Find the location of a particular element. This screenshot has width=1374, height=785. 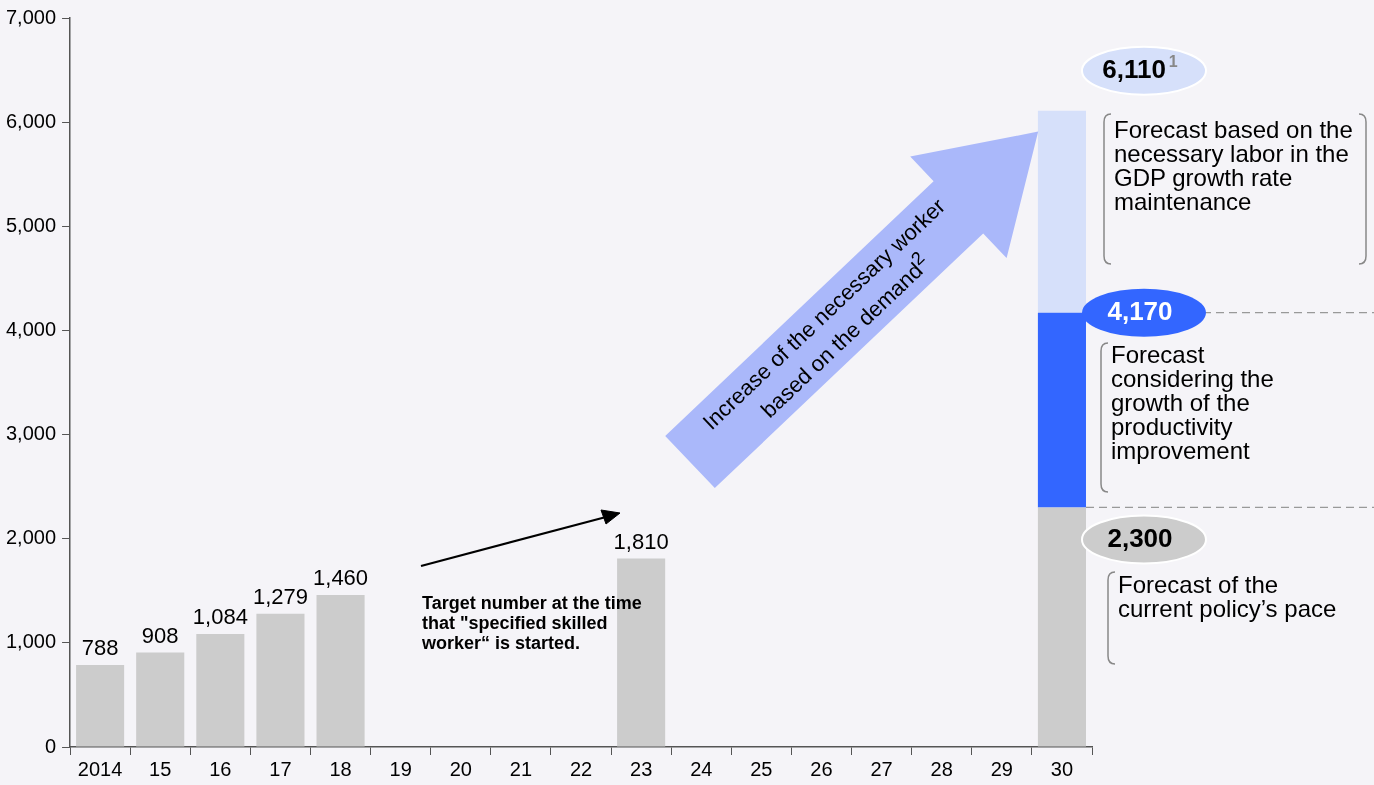

y-tick-label: 4,000 is located at coordinates (31, 328).